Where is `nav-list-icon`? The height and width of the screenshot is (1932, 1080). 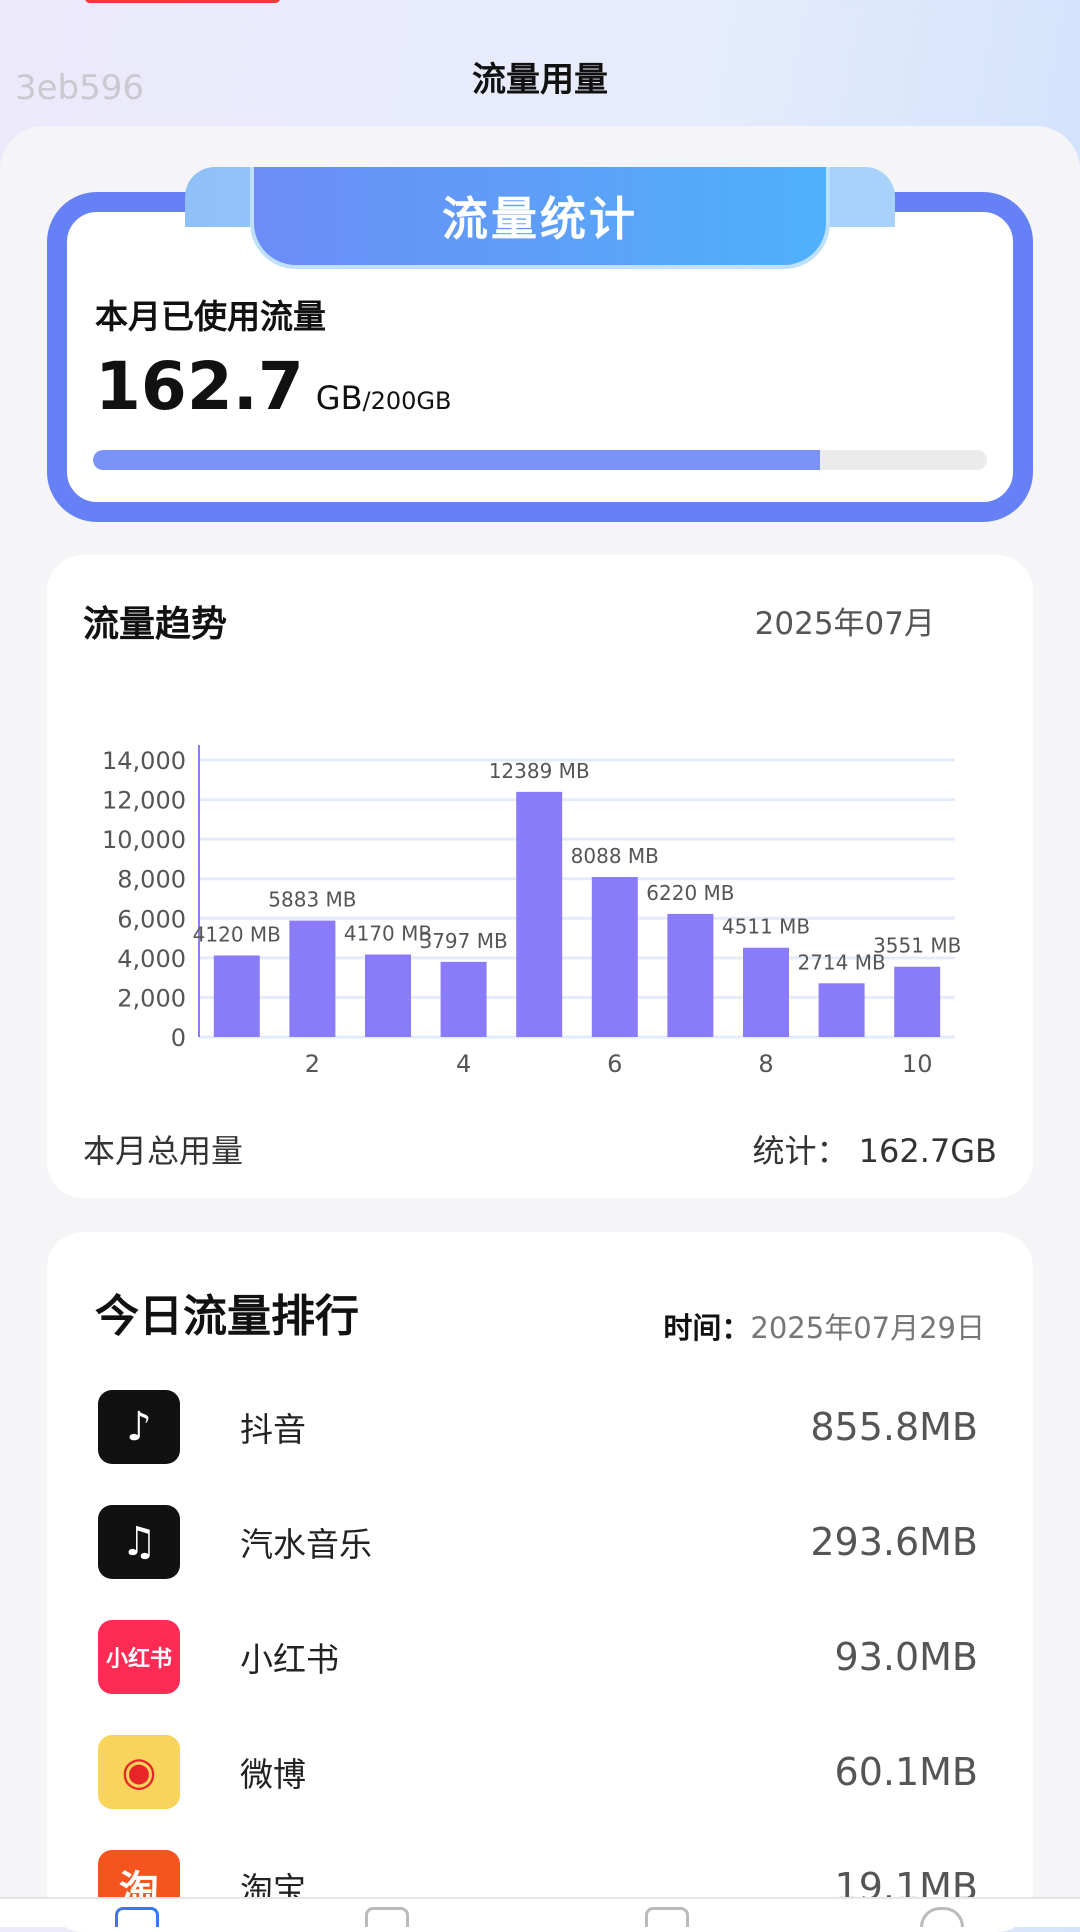
nav-list-icon is located at coordinates (387, 1917).